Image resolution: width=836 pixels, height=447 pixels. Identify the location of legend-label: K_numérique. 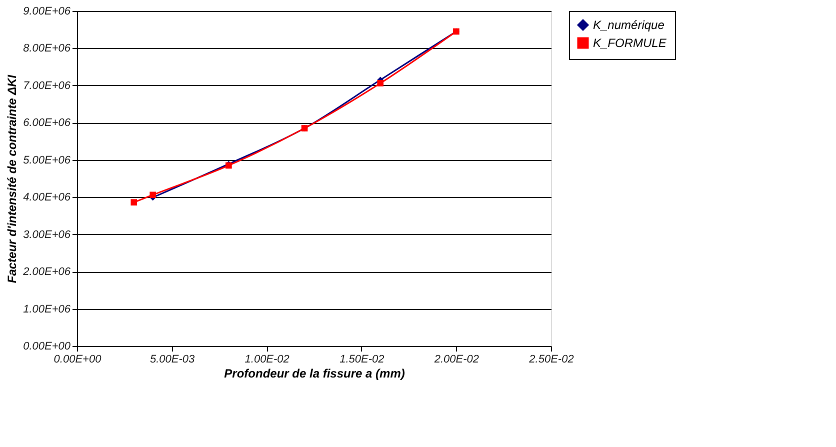
(629, 25).